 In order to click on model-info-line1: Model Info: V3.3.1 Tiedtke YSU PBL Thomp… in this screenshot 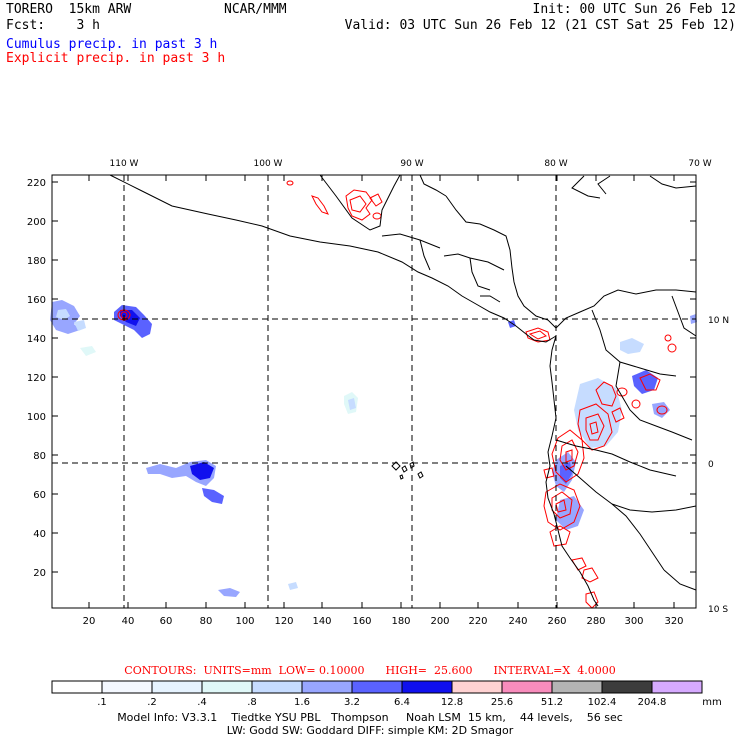, I will do `click(370, 717)`.